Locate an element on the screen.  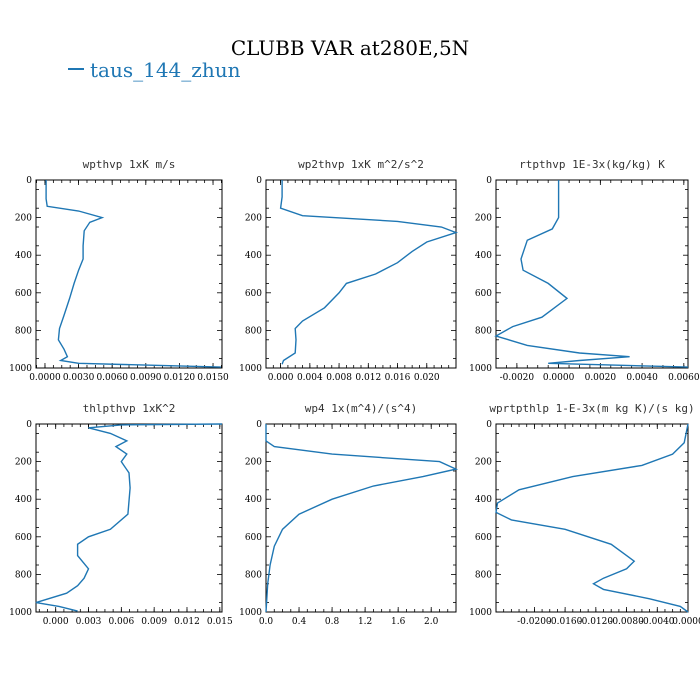
x-tick-label: -0.0080 is located at coordinates (626, 622).